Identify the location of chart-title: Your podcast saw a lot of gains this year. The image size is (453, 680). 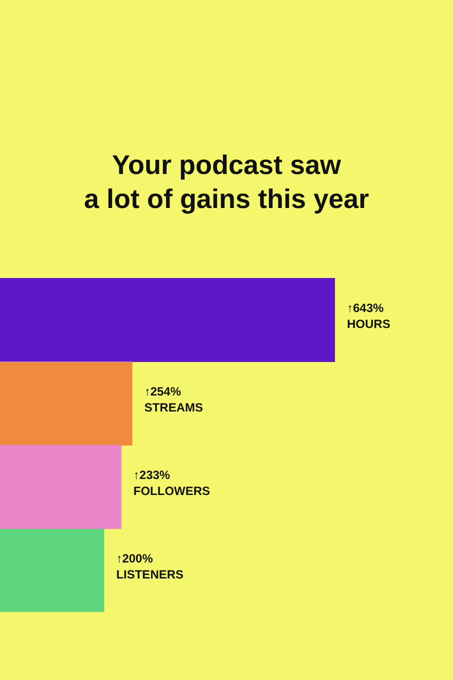
(226, 182).